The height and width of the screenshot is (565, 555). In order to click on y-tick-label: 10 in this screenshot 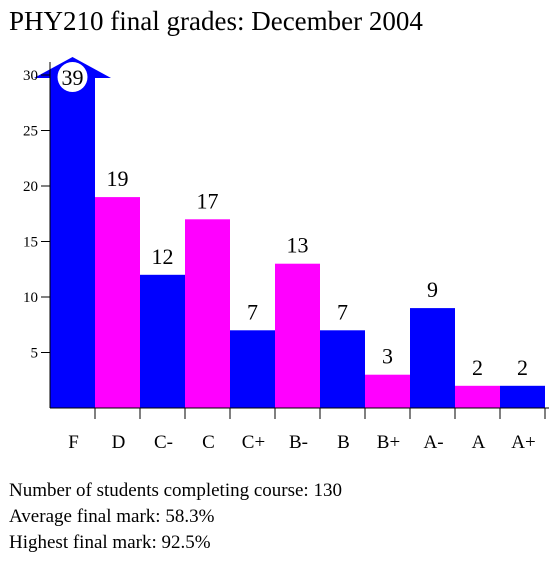, I will do `click(30, 298)`.